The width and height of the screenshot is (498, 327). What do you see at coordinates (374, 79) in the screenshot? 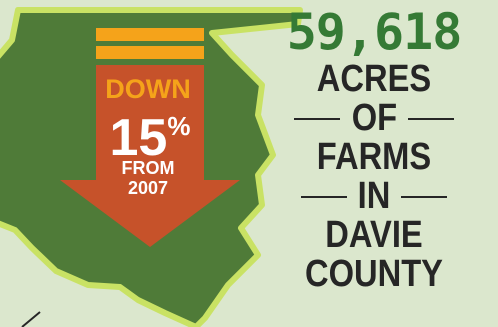
I see `line-acres: ACRES` at bounding box center [374, 79].